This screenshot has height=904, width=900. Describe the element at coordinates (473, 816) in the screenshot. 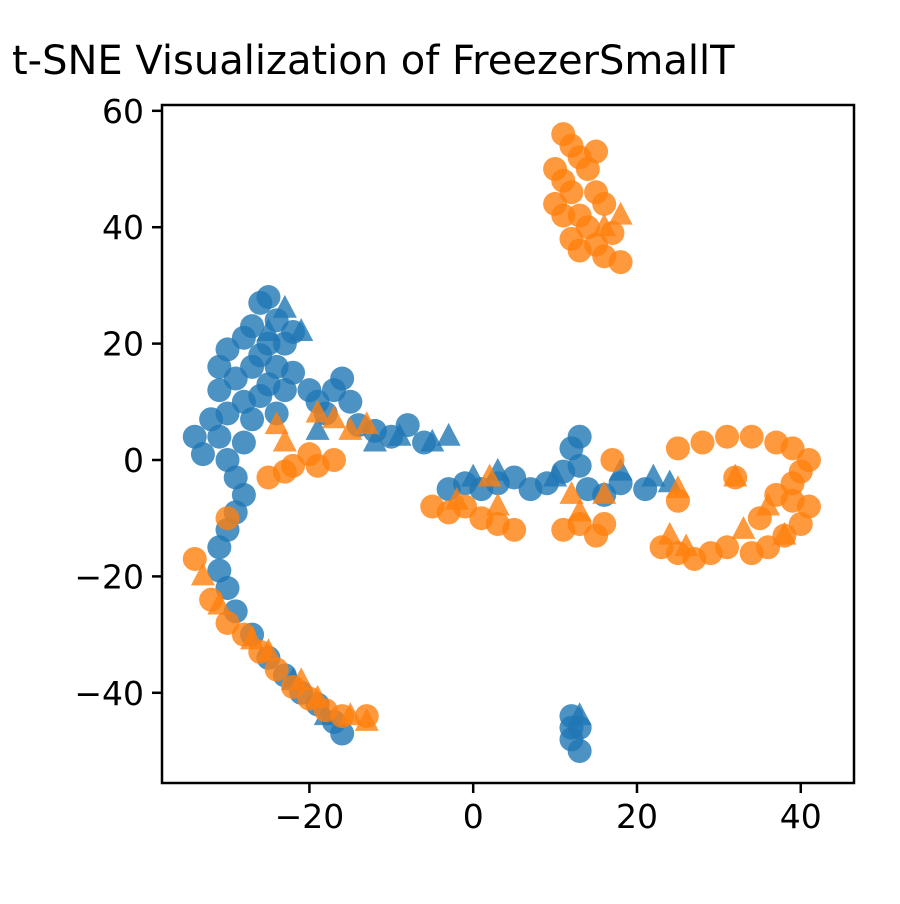

I see `x-tick-label: 0` at that location.